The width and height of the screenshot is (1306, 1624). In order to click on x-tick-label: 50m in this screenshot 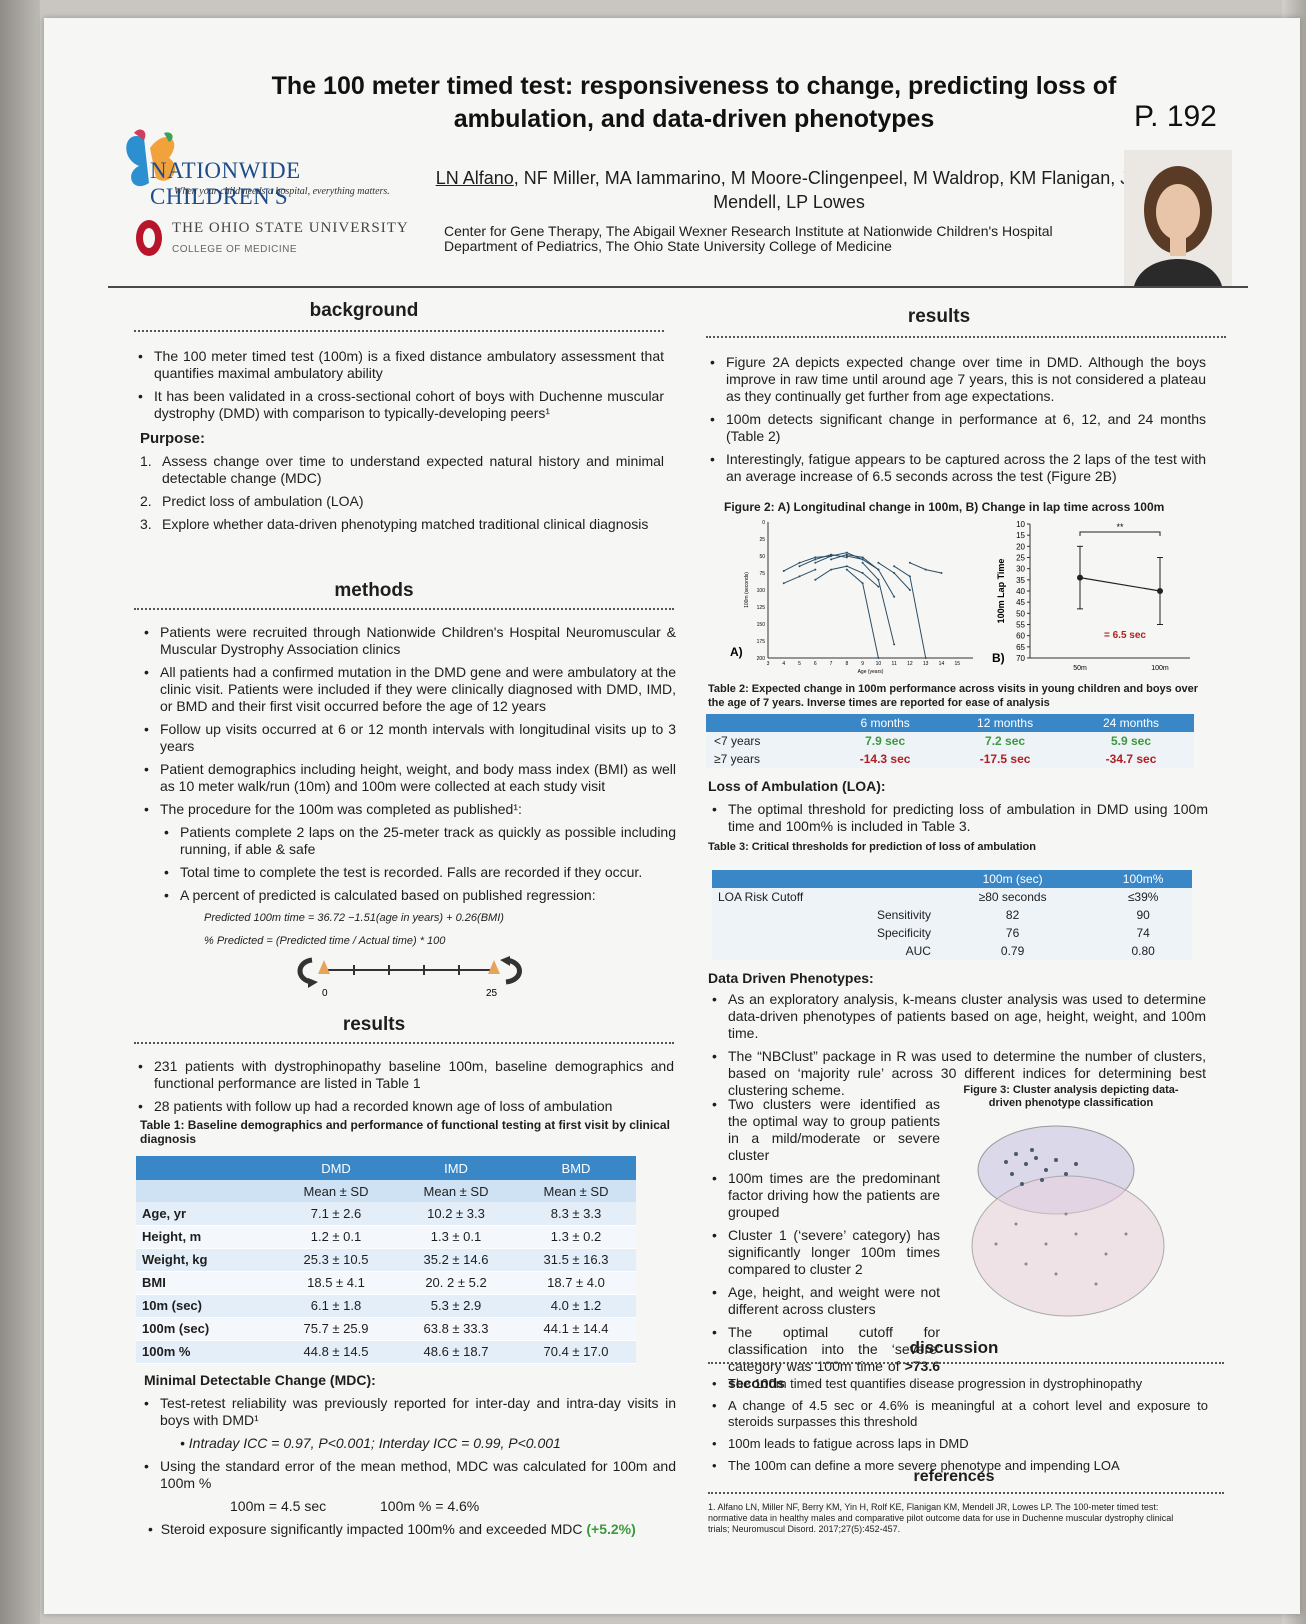, I will do `click(1080, 668)`.